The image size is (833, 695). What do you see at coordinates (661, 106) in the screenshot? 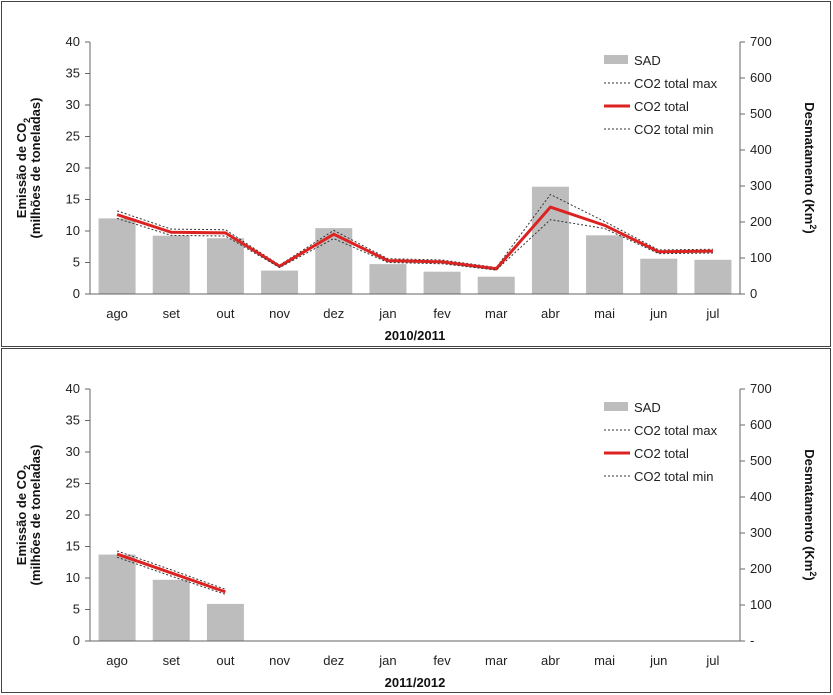
I see `legend-label: CO2 total` at bounding box center [661, 106].